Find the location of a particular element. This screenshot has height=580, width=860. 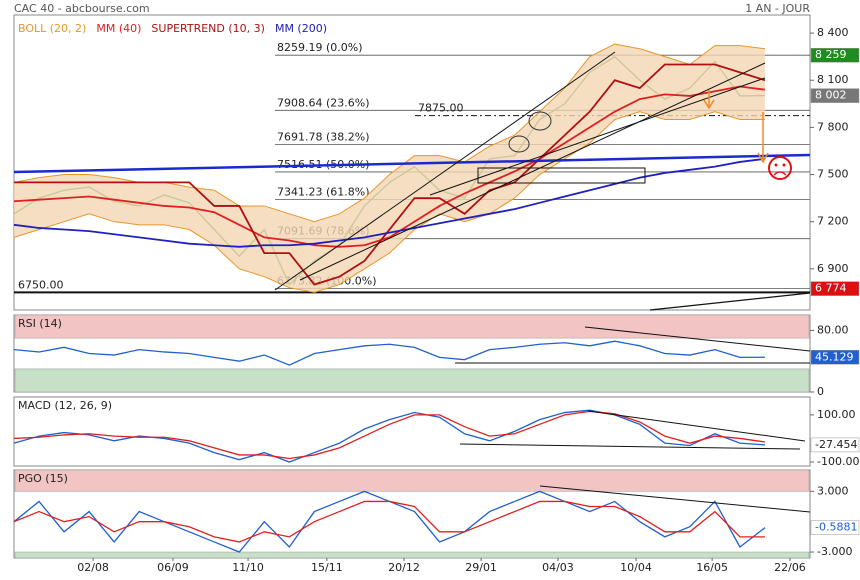

fib-label: 7908.64 (23.6%) is located at coordinates (323, 102).